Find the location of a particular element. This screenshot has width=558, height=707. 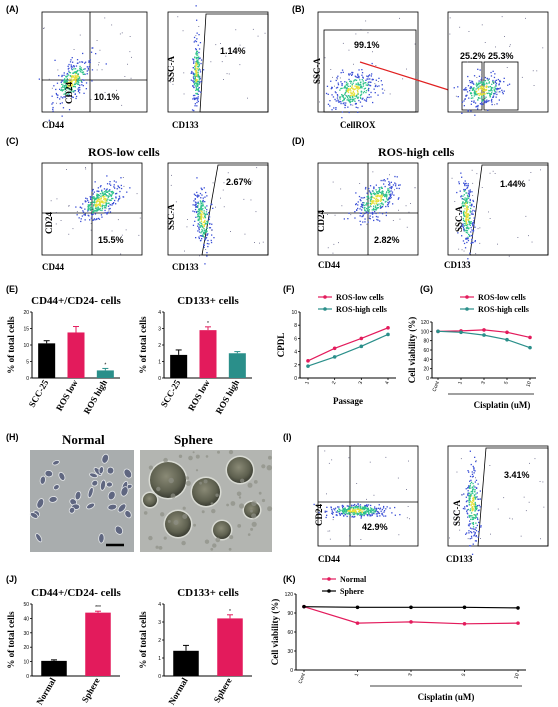

x-axis-label: Cisplatin (uM) is located at coordinates (446, 697).